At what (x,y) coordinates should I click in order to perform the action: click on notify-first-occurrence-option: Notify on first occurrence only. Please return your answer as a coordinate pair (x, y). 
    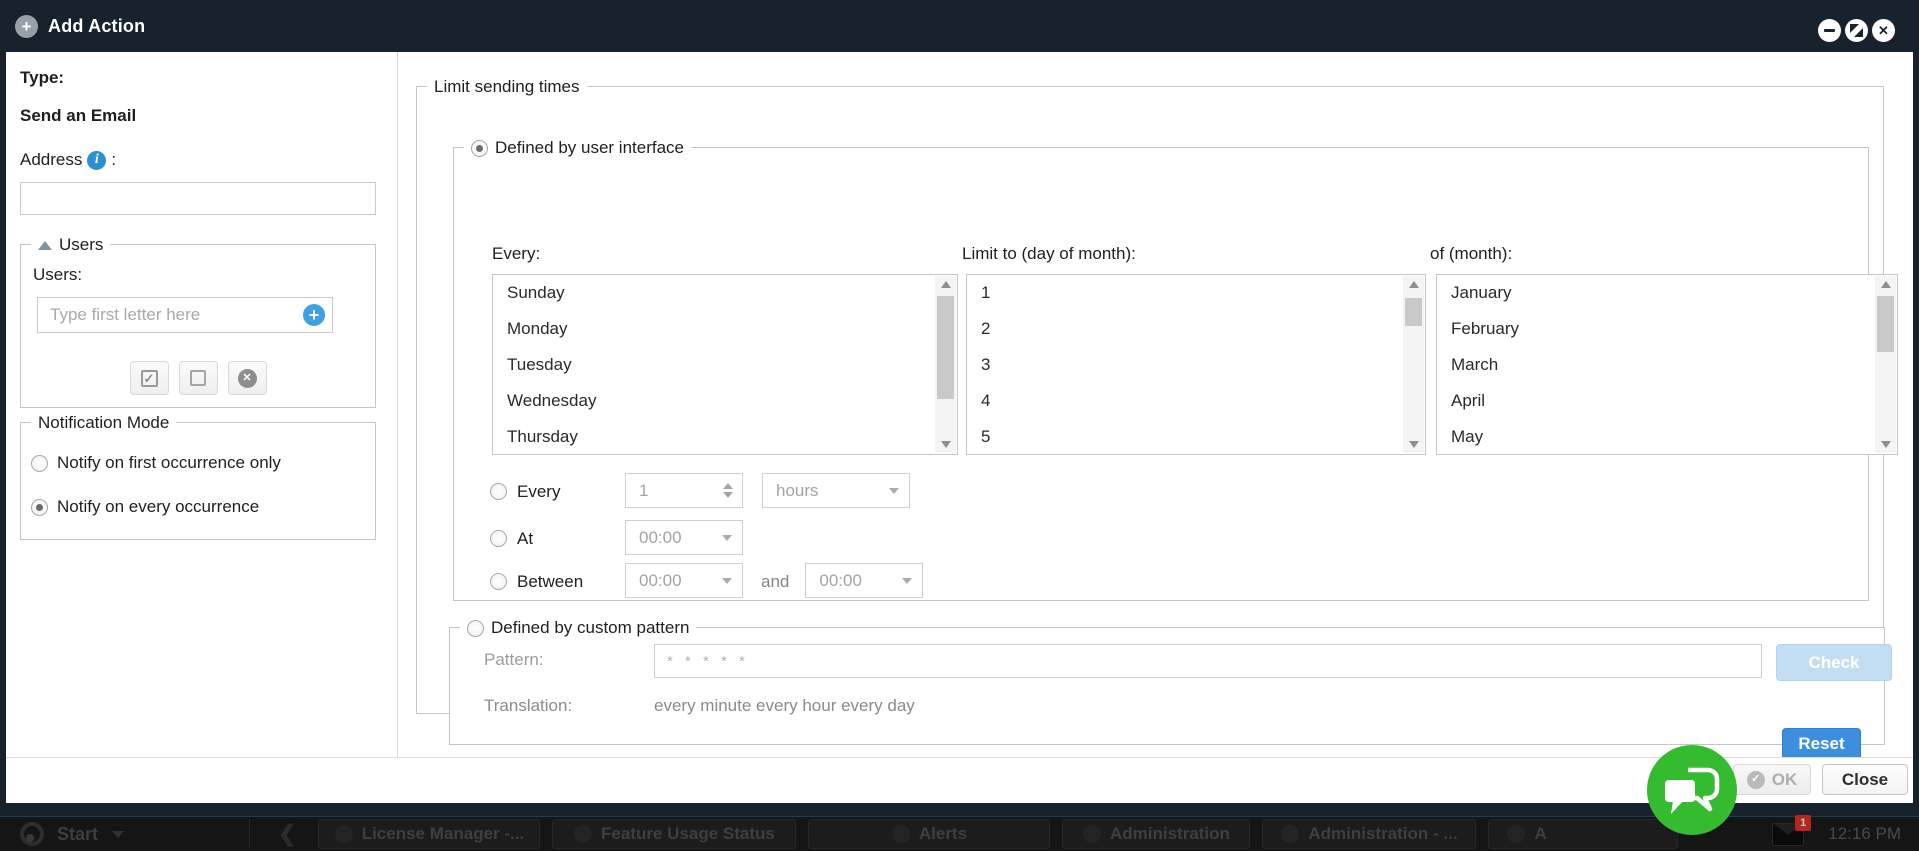
    Looking at the image, I should click on (156, 463).